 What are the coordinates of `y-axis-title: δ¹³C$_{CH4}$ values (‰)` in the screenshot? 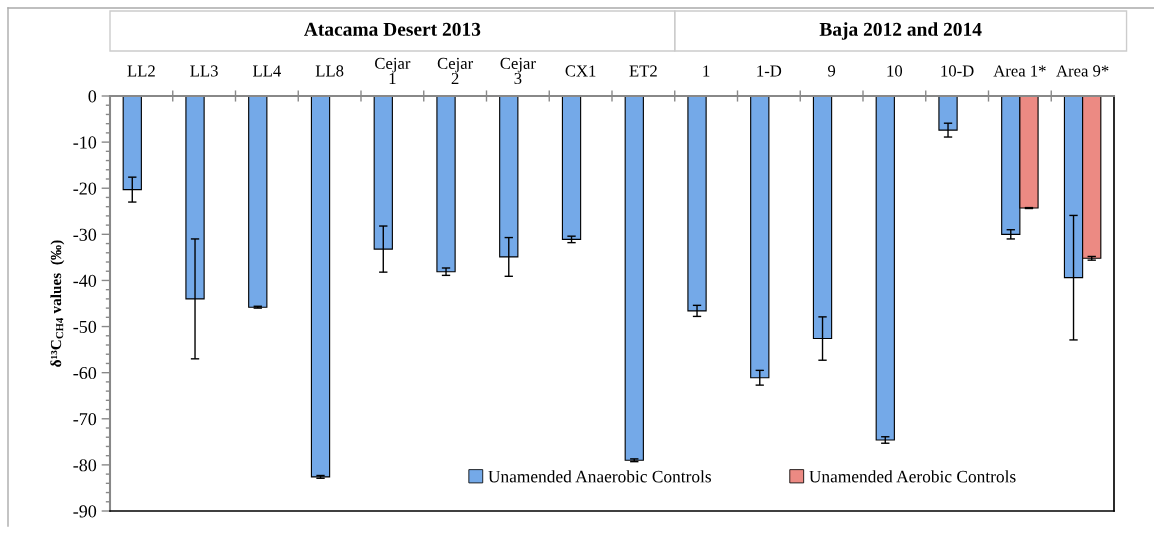 It's located at (57, 303).